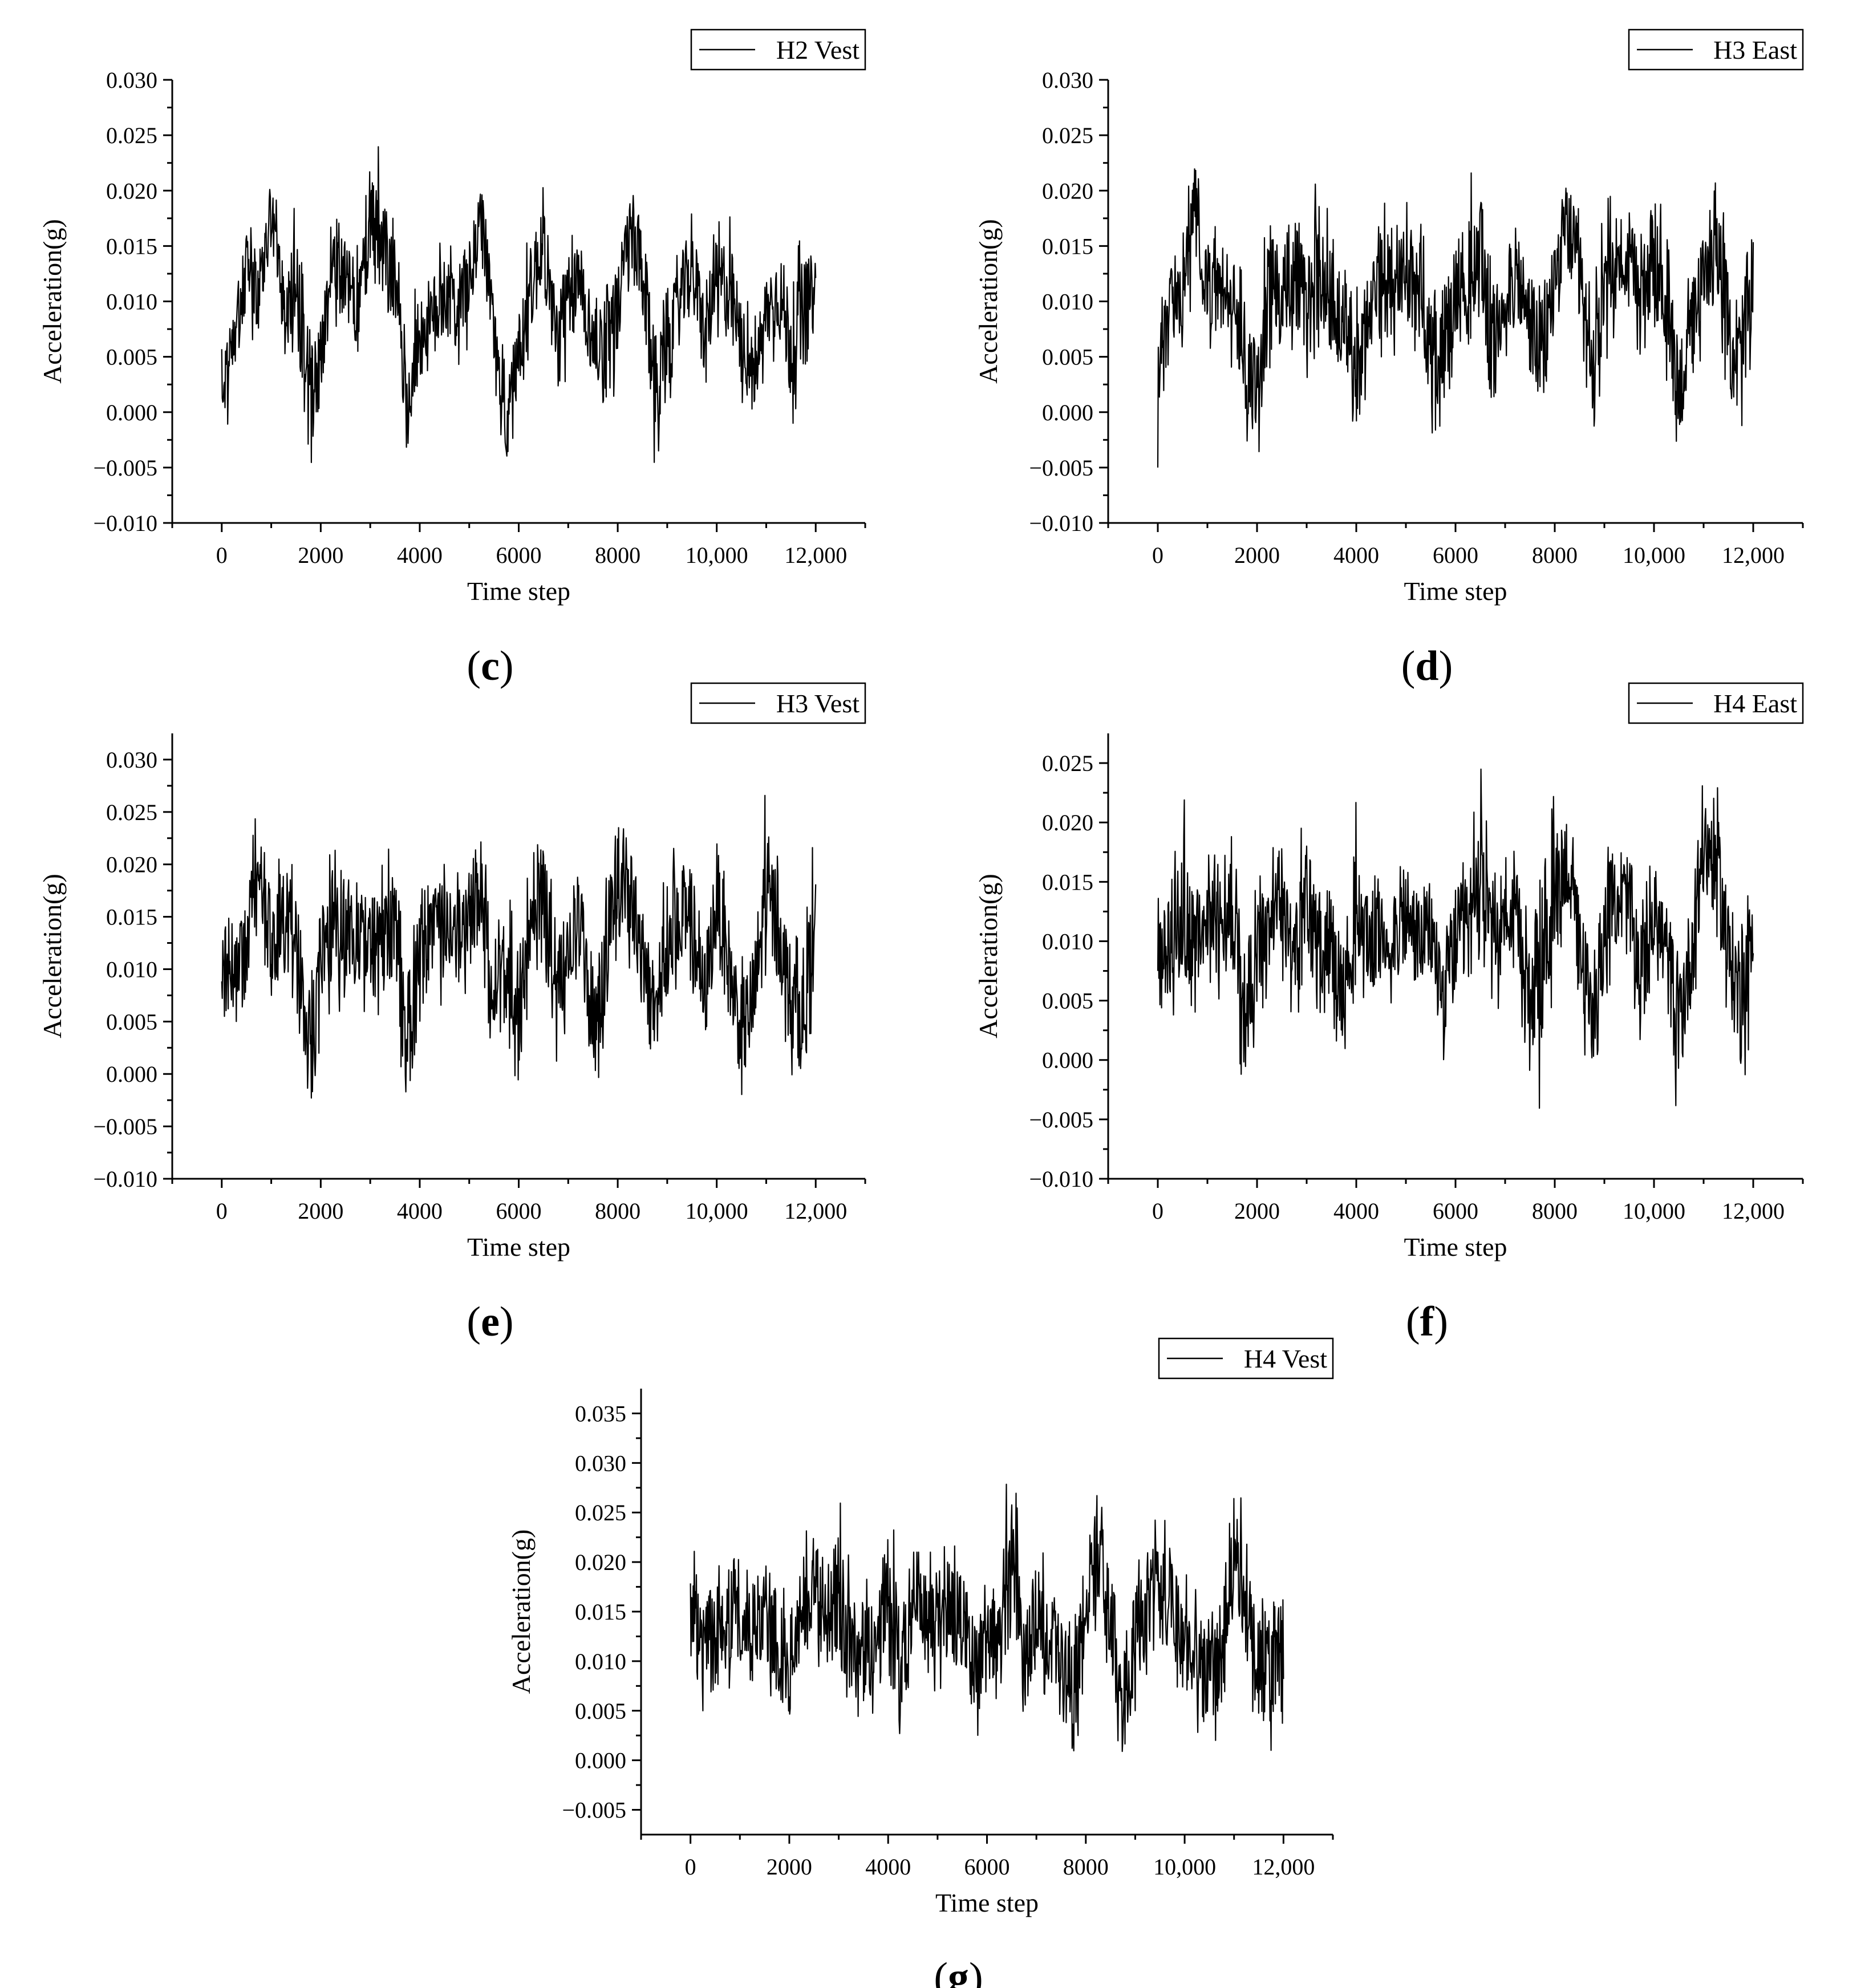 The height and width of the screenshot is (1988, 1873). What do you see at coordinates (958, 1971) in the screenshot?
I see `panel-label: (g)` at bounding box center [958, 1971].